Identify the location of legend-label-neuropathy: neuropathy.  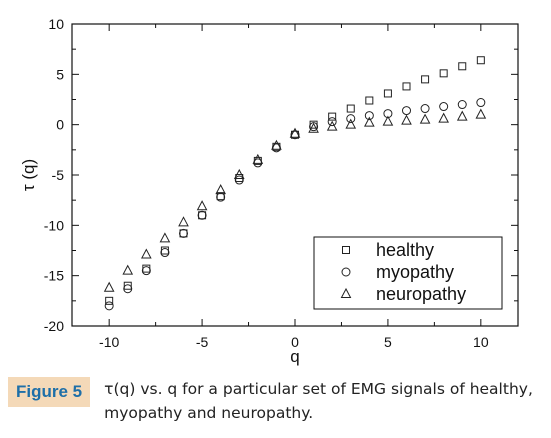
(421, 294).